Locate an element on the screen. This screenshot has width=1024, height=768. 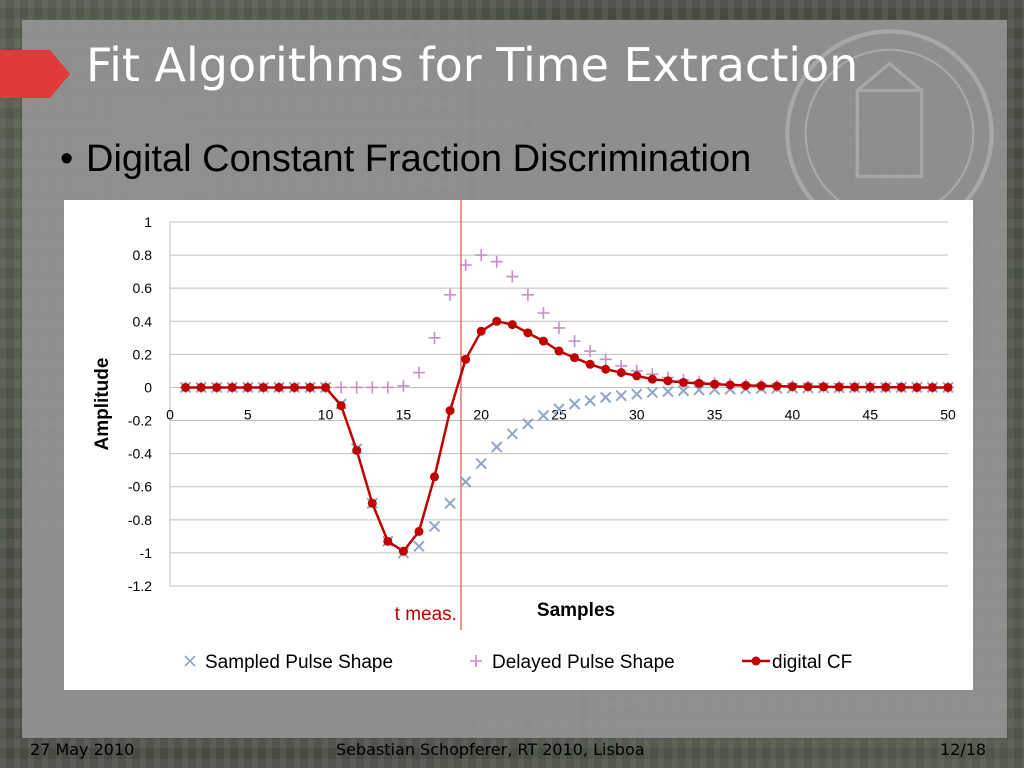
y-tick-label: -0.4 is located at coordinates (140, 454).